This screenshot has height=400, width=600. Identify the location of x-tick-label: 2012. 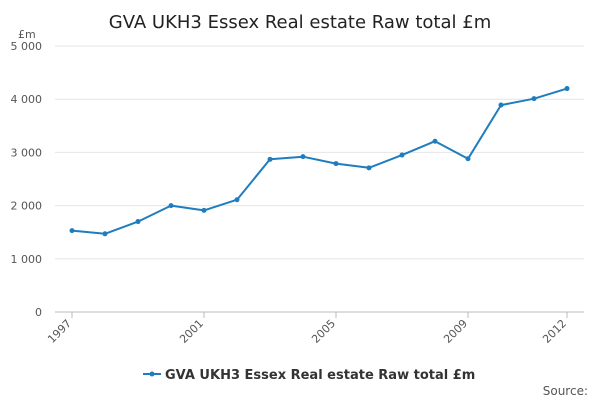
(554, 331).